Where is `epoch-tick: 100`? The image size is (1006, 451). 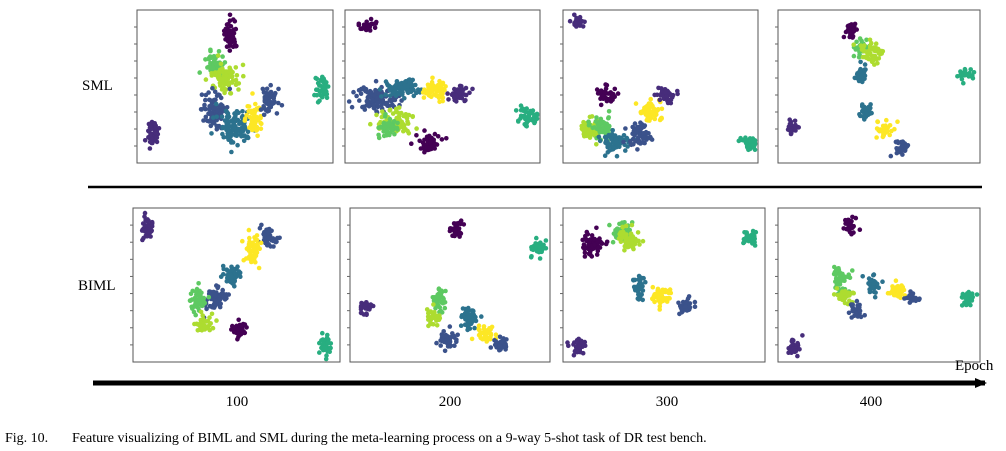
epoch-tick: 100 is located at coordinates (237, 402).